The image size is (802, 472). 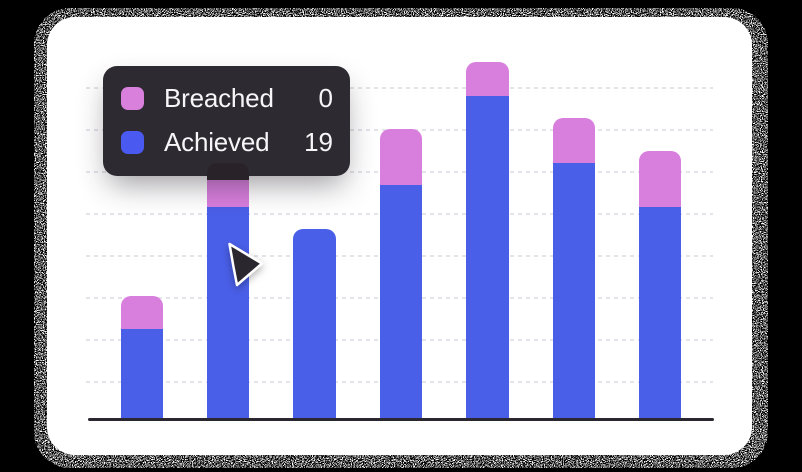 I want to click on tooltip-row-achieved: Achieved 19, so click(x=226, y=142).